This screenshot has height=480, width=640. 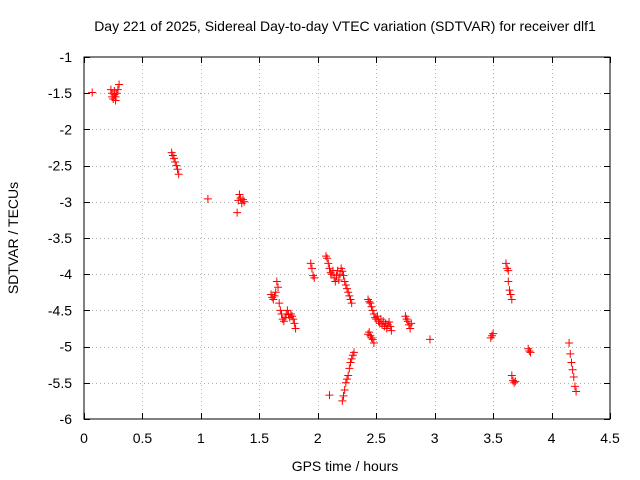 I want to click on x-tick-label: 0.5, so click(x=143, y=438).